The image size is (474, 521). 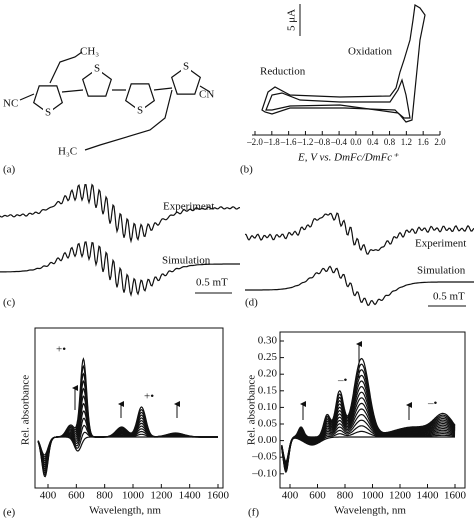 What do you see at coordinates (338, 142) in the screenshot?
I see `x-tick-label: –0.4` at bounding box center [338, 142].